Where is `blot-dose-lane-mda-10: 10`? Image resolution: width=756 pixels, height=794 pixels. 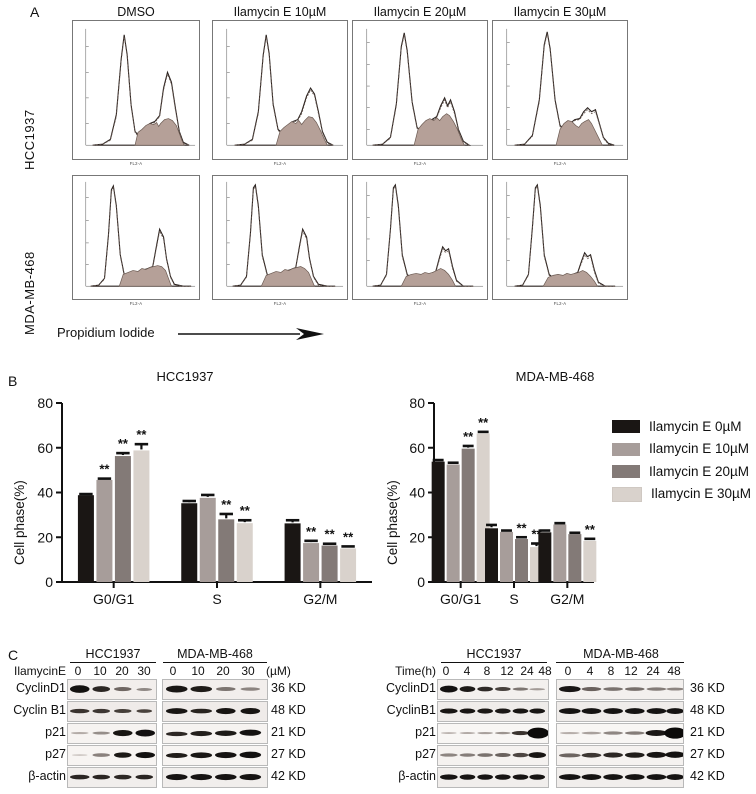
blot-dose-lane-mda-10: 10 is located at coordinates (198, 671).